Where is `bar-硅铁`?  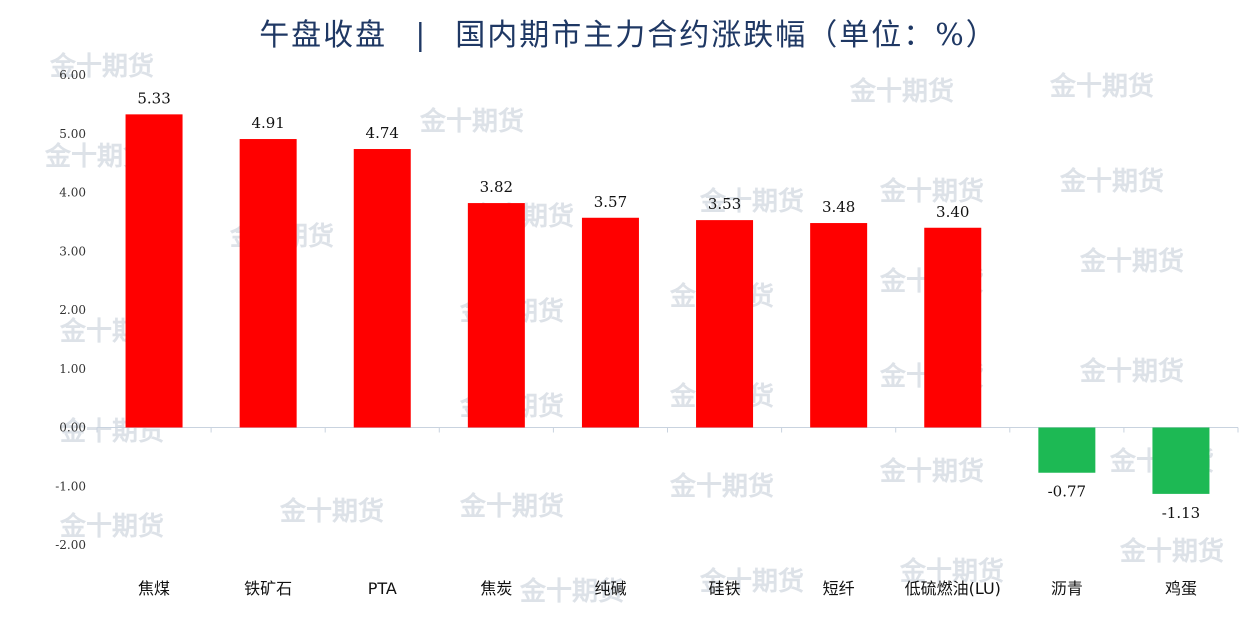 bar-硅铁 is located at coordinates (725, 324).